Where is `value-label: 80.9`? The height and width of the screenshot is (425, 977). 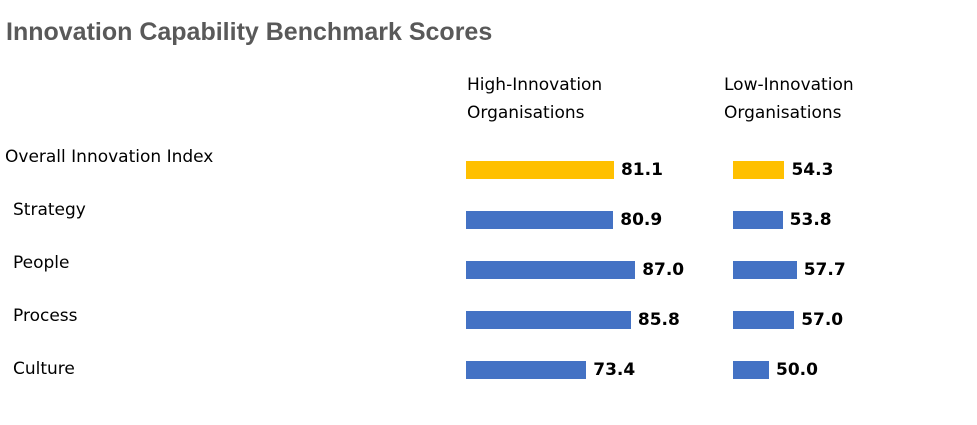
value-label: 80.9 is located at coordinates (641, 220).